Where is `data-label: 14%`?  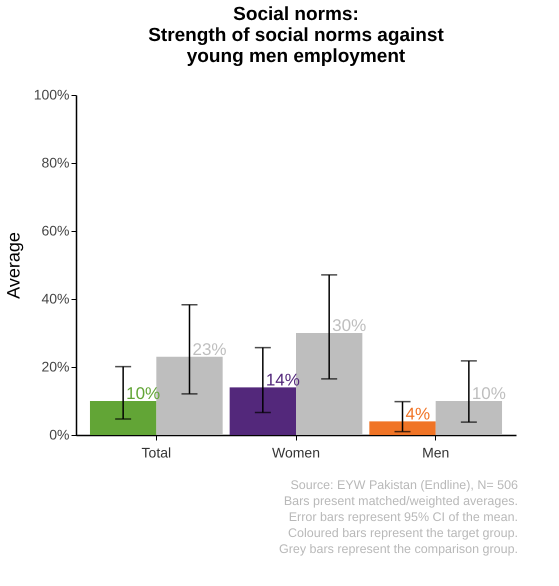 data-label: 14% is located at coordinates (283, 380).